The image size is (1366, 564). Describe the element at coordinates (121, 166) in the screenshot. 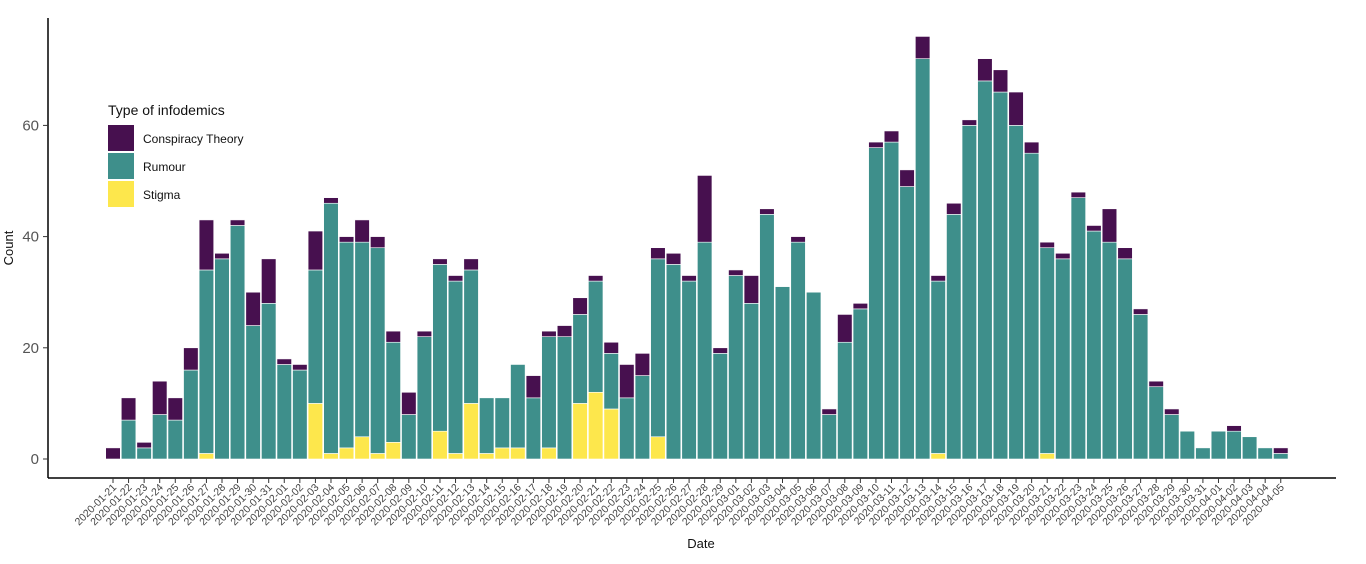

I see `legend-swatch-rumour` at that location.